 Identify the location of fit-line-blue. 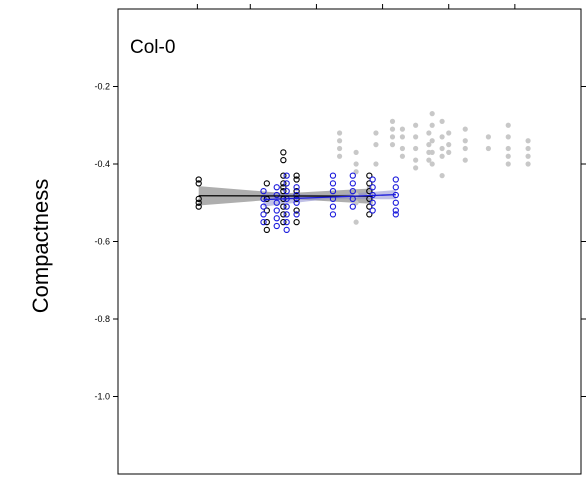
(329, 197).